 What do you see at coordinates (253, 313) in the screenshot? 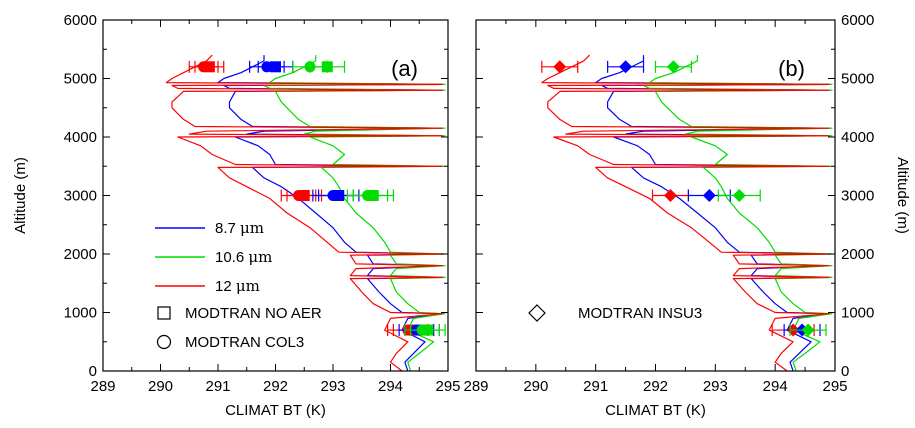
I see `legend-marker-label: MODTRAN NO AER` at bounding box center [253, 313].